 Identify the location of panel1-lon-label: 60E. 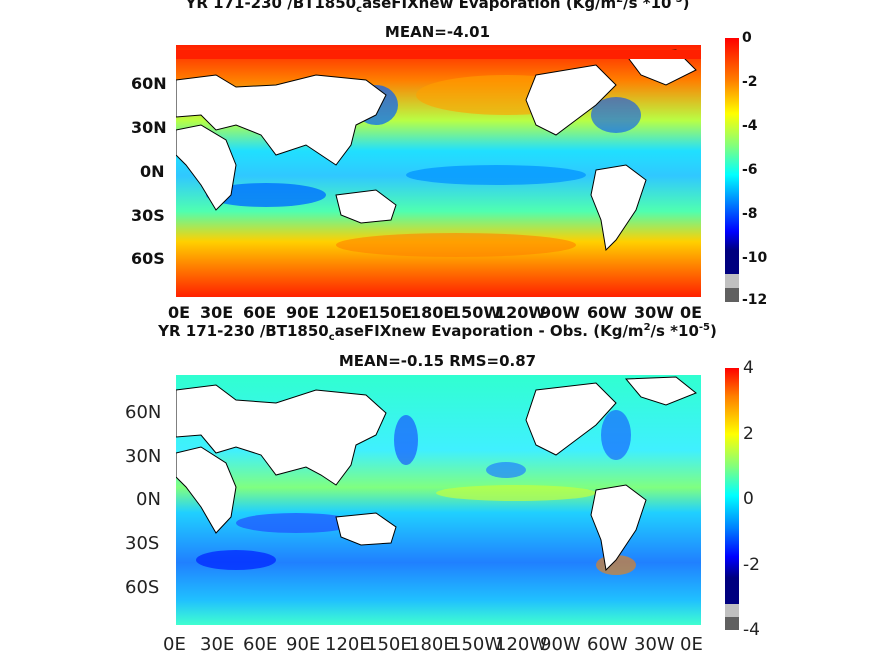
(260, 312).